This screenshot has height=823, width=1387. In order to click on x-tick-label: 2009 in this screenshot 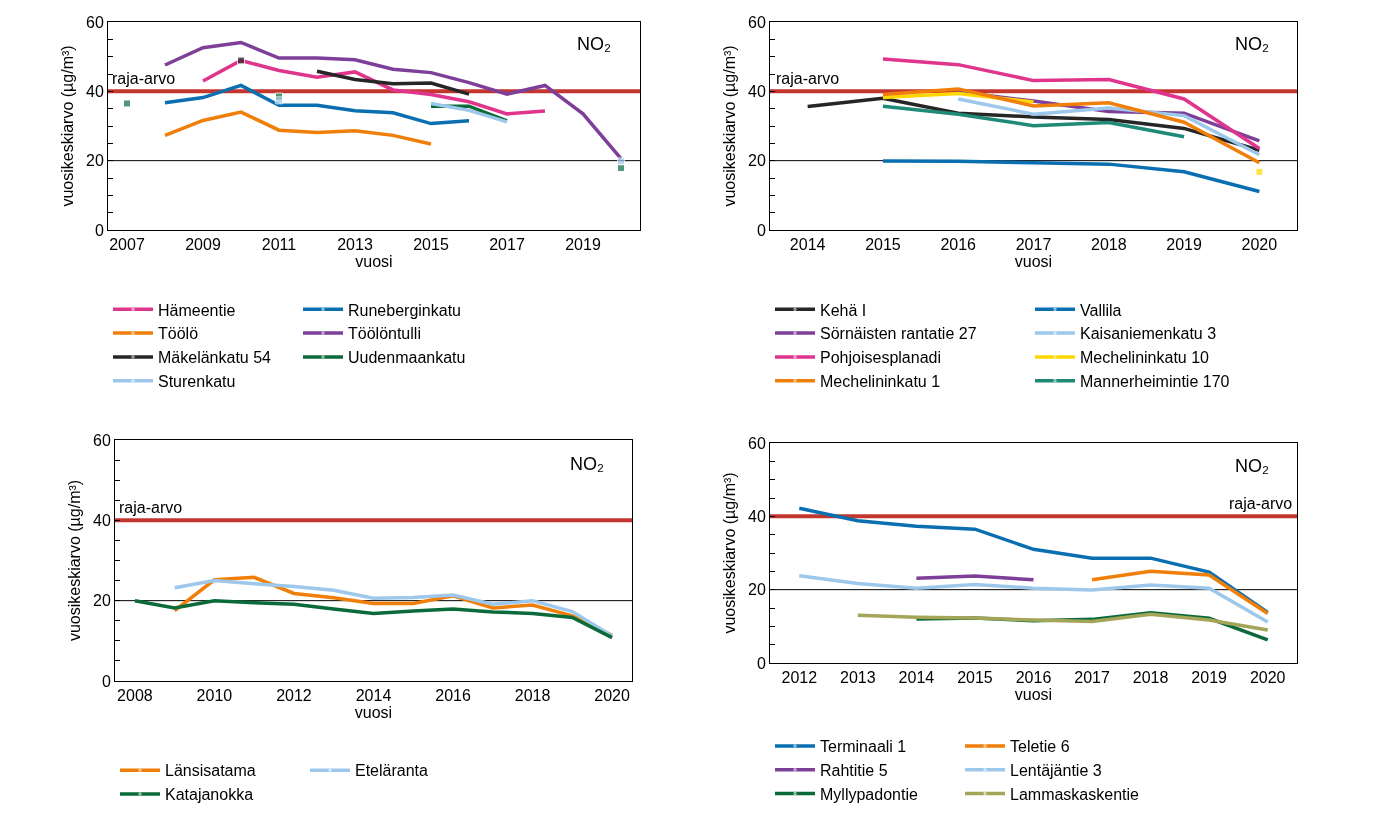, I will do `click(203, 245)`.